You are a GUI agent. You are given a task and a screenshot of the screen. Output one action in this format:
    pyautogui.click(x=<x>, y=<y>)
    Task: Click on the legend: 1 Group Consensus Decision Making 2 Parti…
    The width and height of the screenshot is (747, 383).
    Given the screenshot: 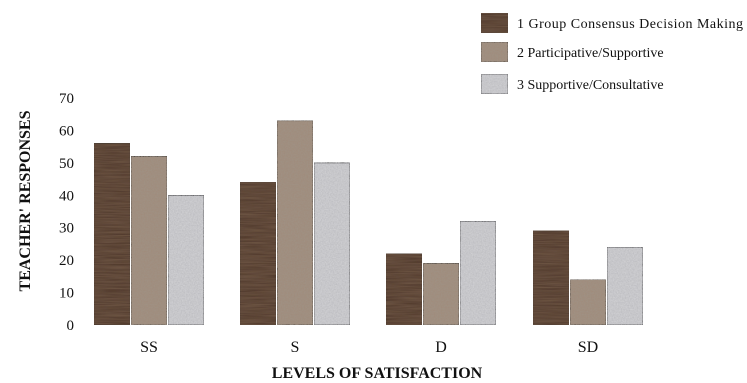 What is the action you would take?
    pyautogui.click(x=611, y=53)
    